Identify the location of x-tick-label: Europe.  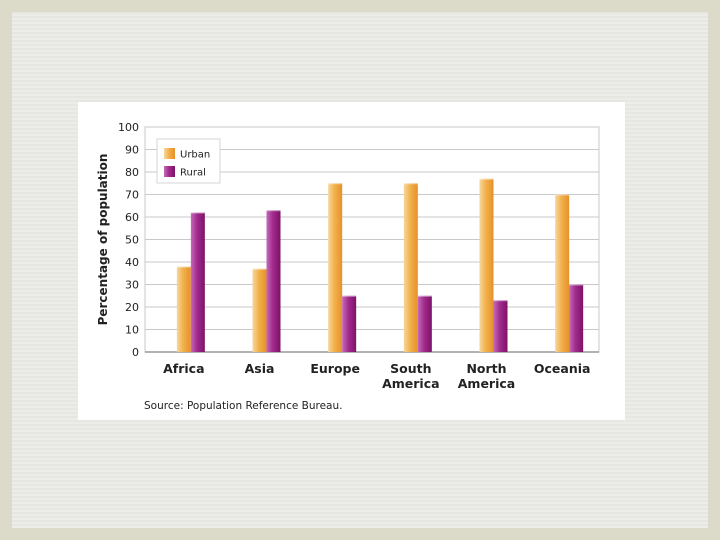
(335, 368).